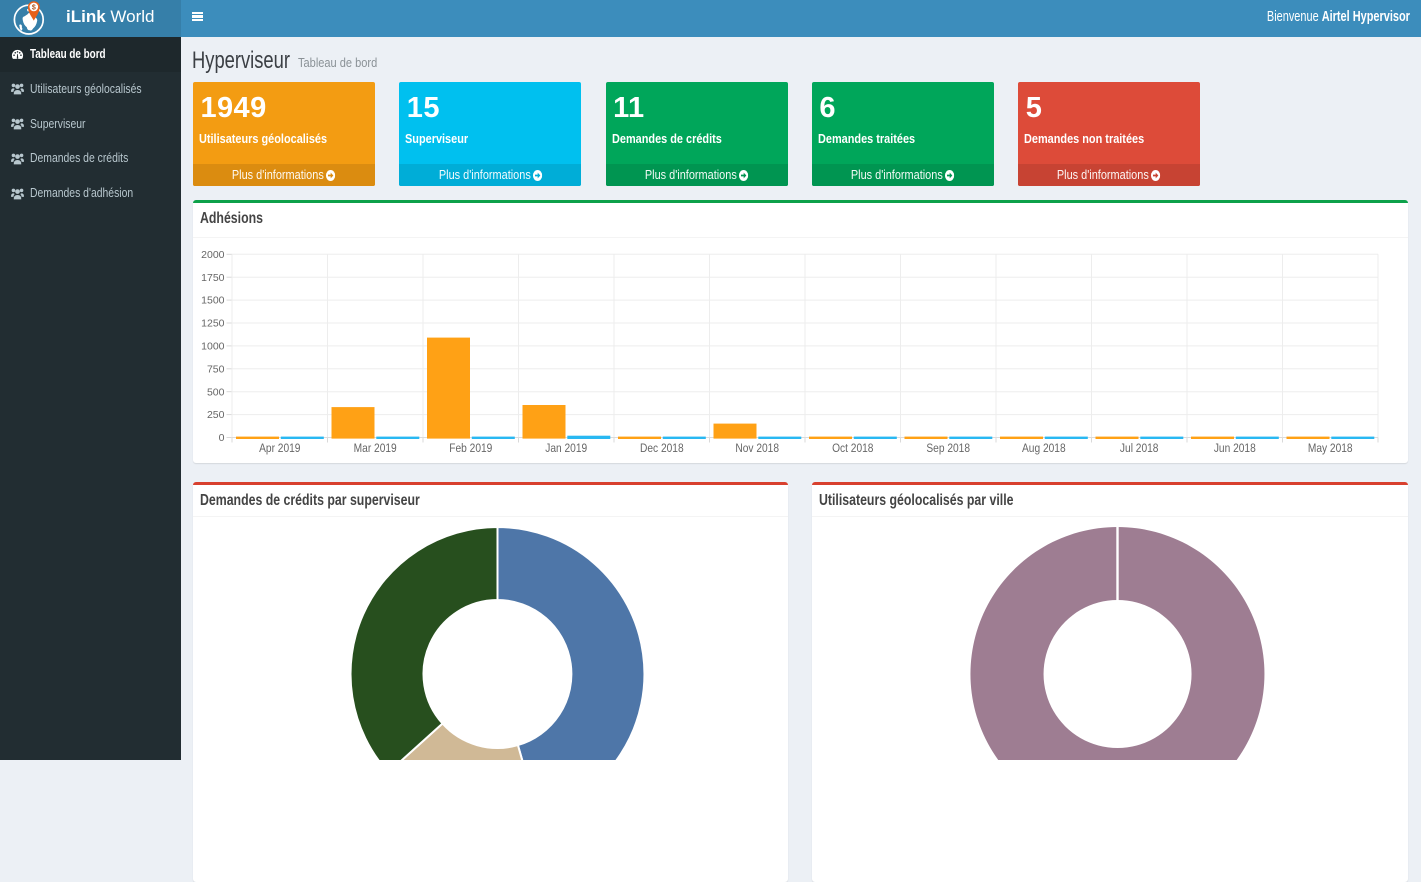 The width and height of the screenshot is (1421, 882). Describe the element at coordinates (279, 448) in the screenshot. I see `svg-text: Apr 2019` at that location.